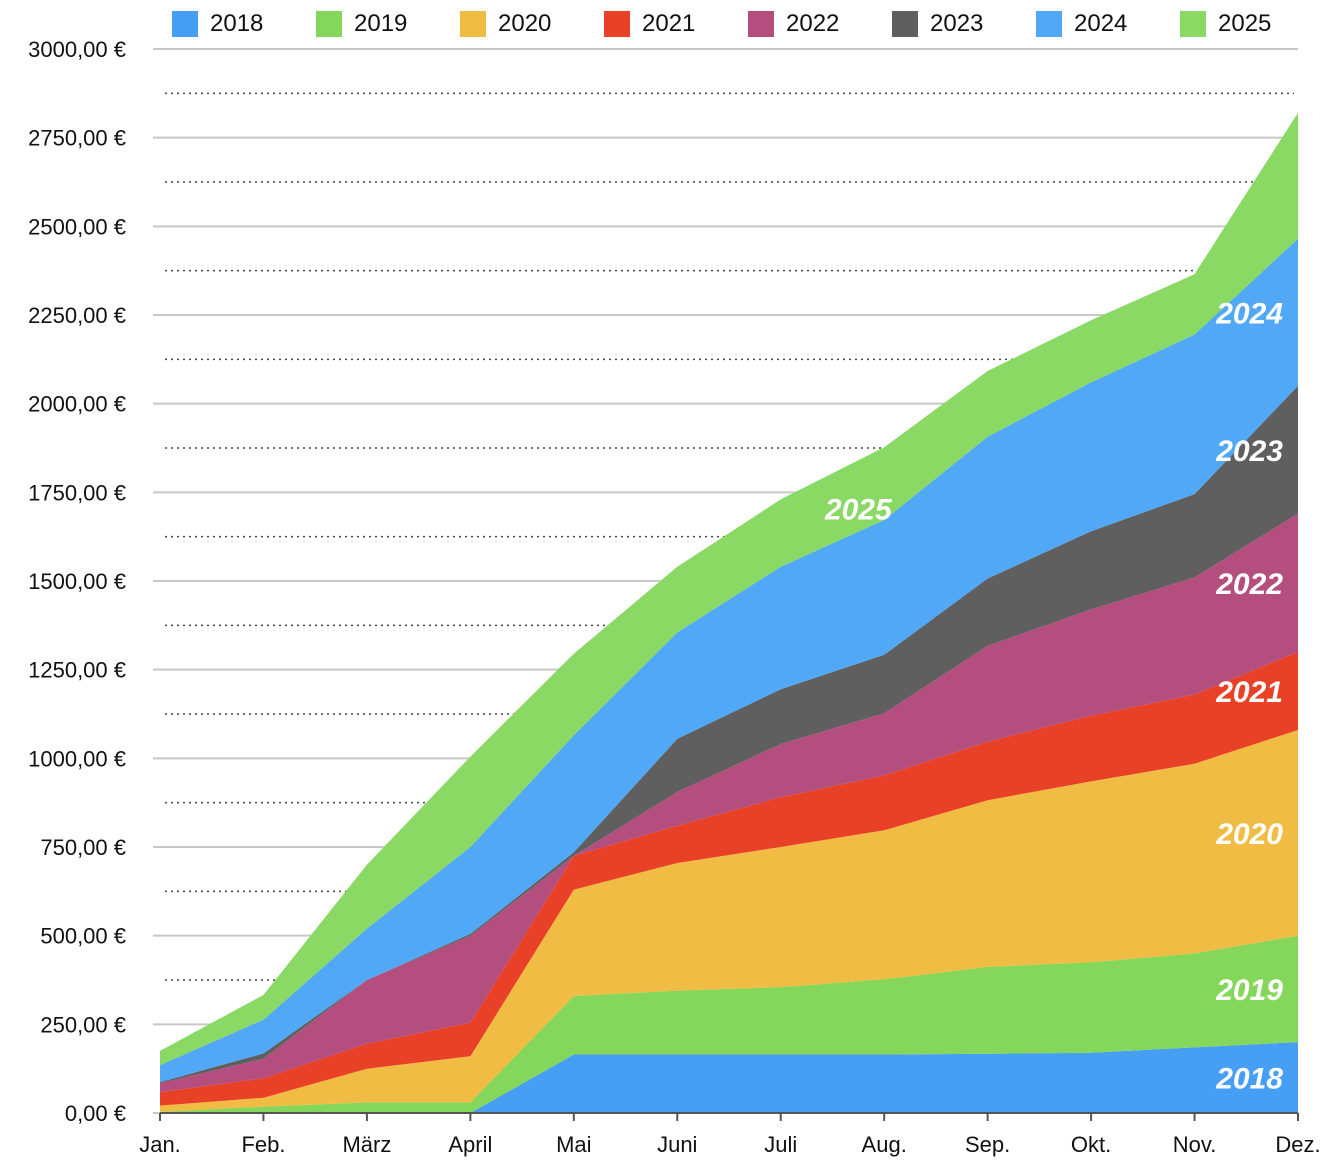  What do you see at coordinates (381, 23) in the screenshot?
I see `legend-label: 2019` at bounding box center [381, 23].